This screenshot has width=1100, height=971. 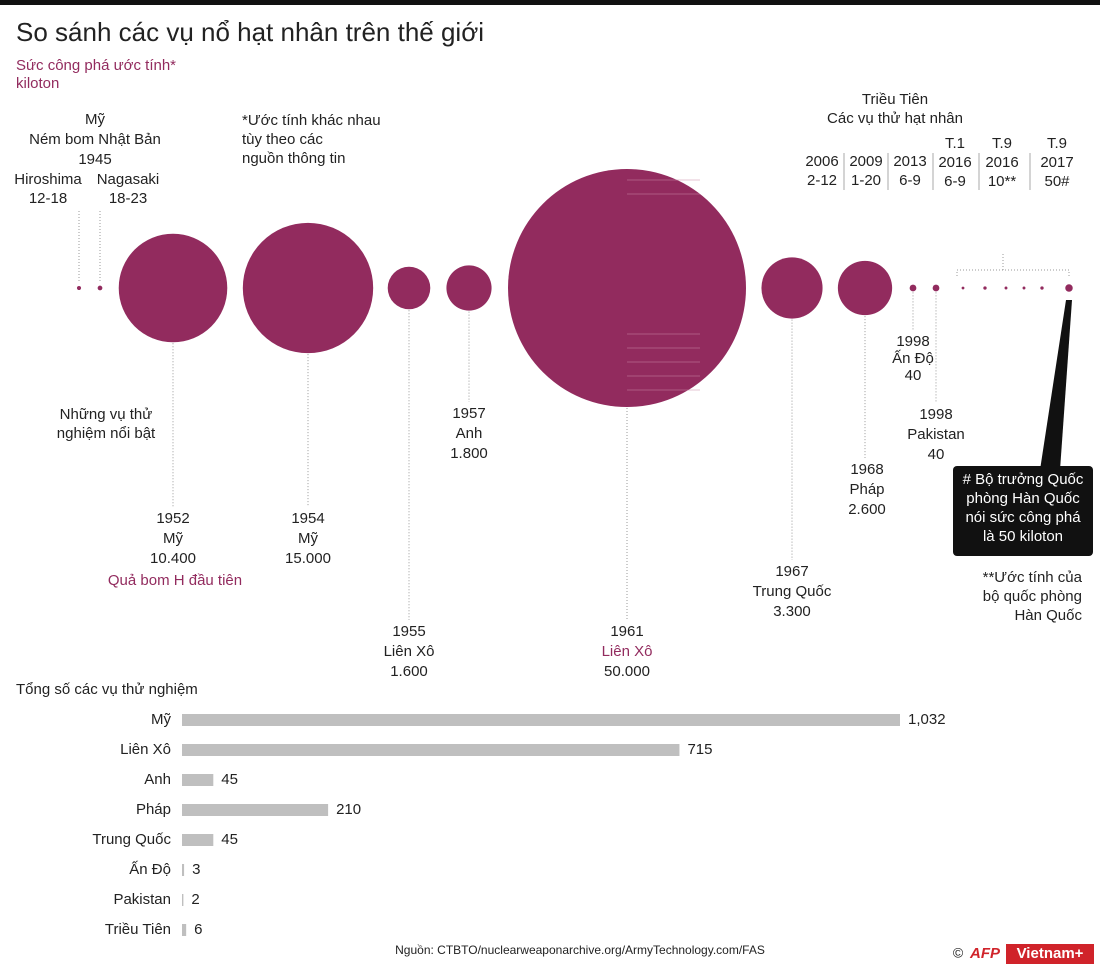 What do you see at coordinates (792, 611) in the screenshot?
I see `value-label: 3.300` at bounding box center [792, 611].